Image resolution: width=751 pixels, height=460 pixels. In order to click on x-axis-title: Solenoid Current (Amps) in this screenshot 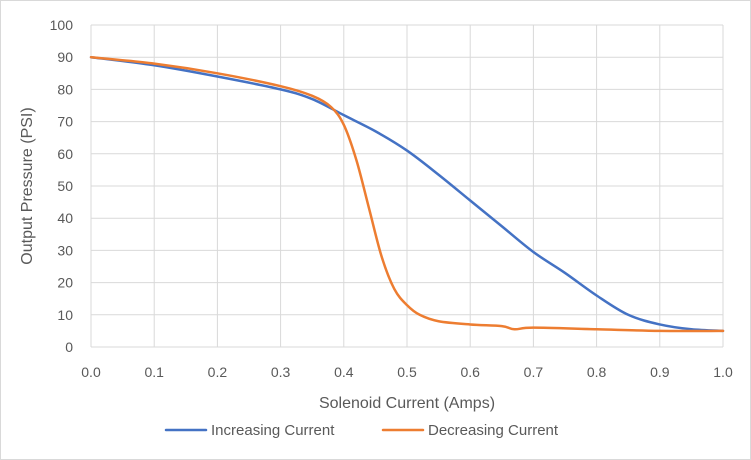, I will do `click(407, 403)`.